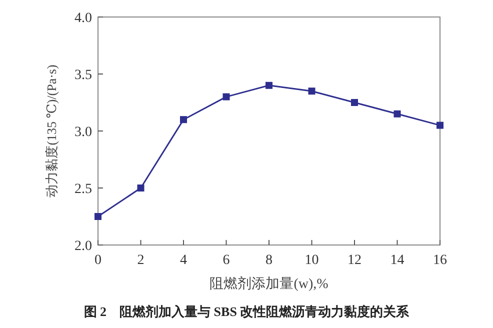 The image size is (493, 328). I want to click on caption: 图 2 阻燃剂加入量与 SBS 改性阻燃沥青动力黏度的关系, so click(247, 311).